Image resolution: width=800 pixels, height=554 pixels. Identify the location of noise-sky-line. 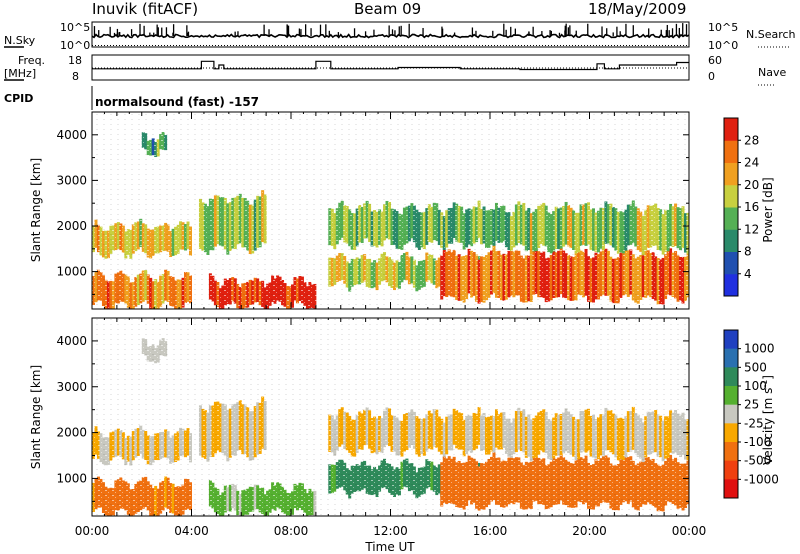
(390, 36).